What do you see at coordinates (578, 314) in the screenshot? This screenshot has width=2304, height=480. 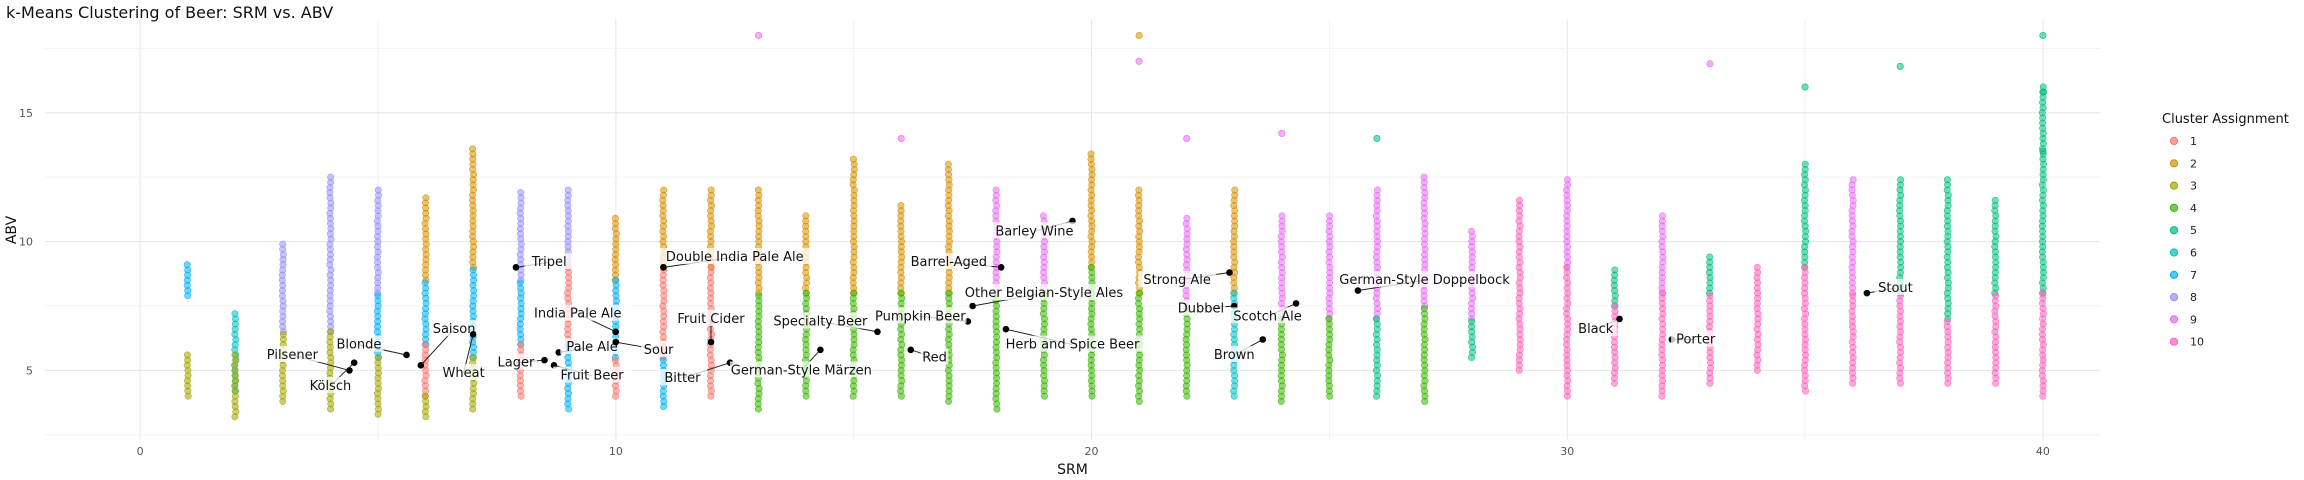 I see `style-label: India Pale Ale` at bounding box center [578, 314].